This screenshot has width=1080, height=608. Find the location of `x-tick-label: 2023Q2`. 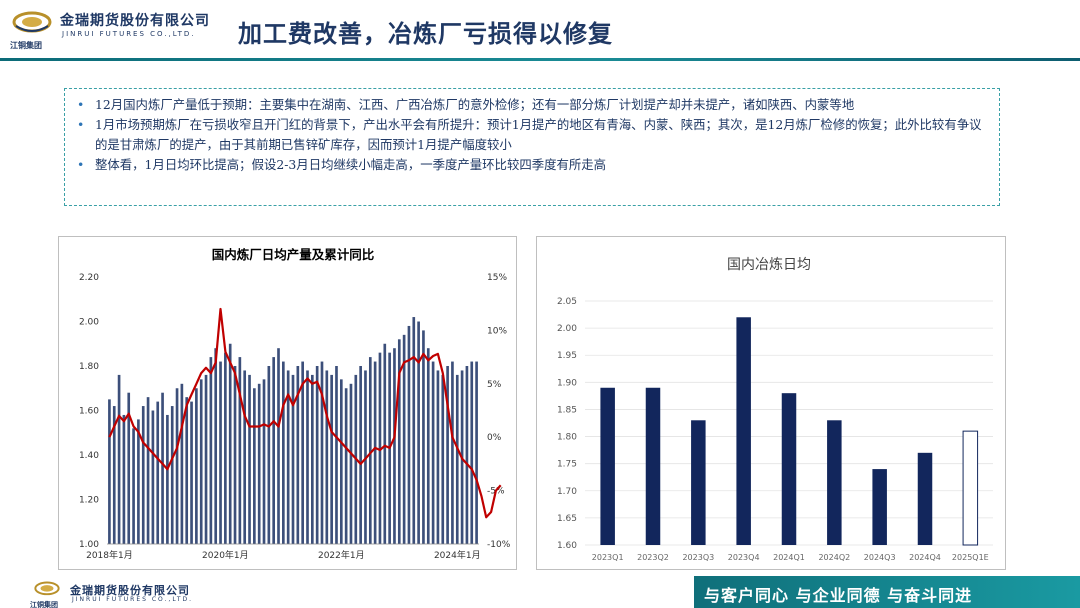

x-tick-label: 2023Q2 is located at coordinates (653, 557).